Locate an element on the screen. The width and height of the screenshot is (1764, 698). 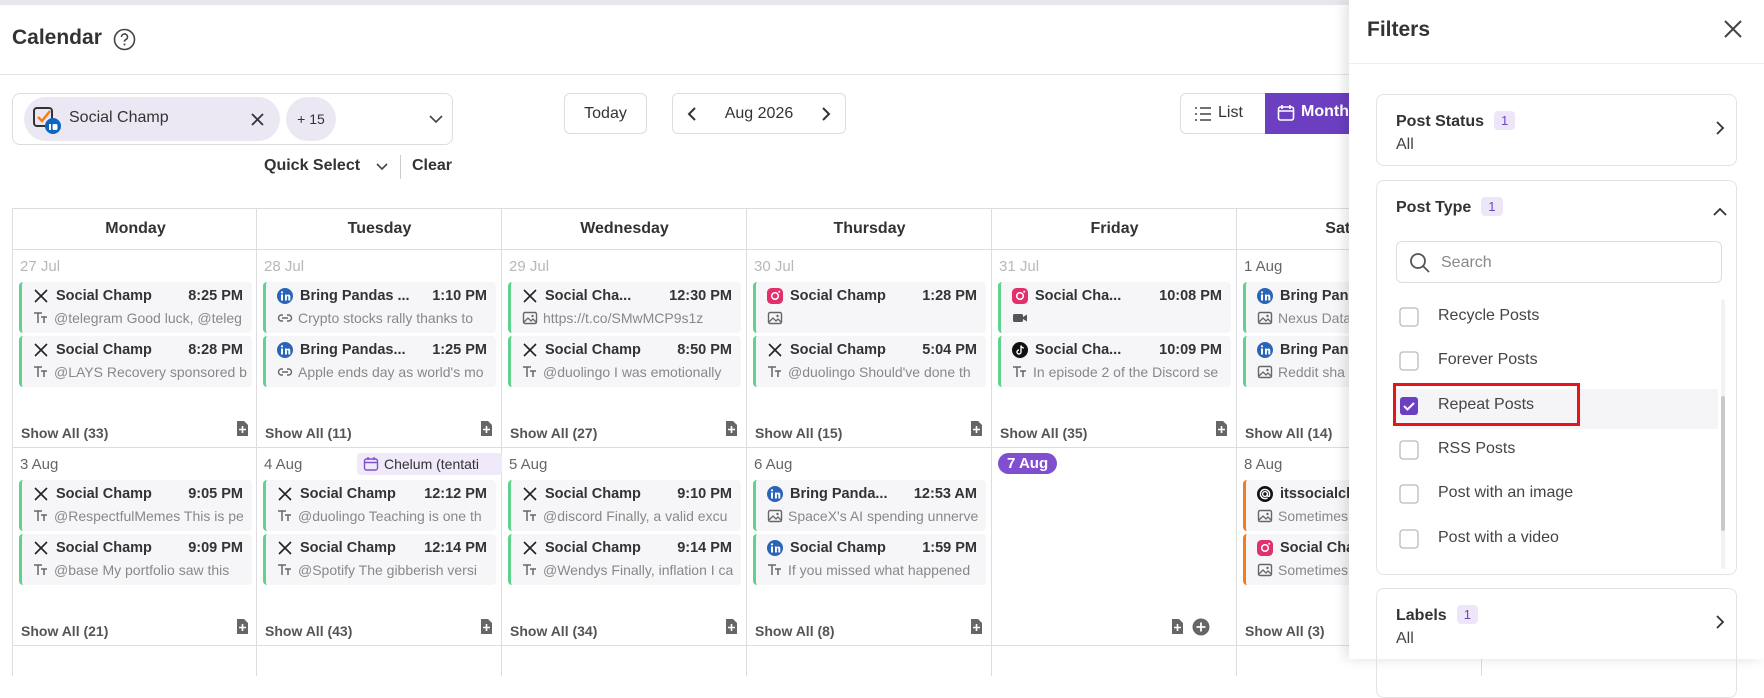
list-view: List is located at coordinates (1223, 113).